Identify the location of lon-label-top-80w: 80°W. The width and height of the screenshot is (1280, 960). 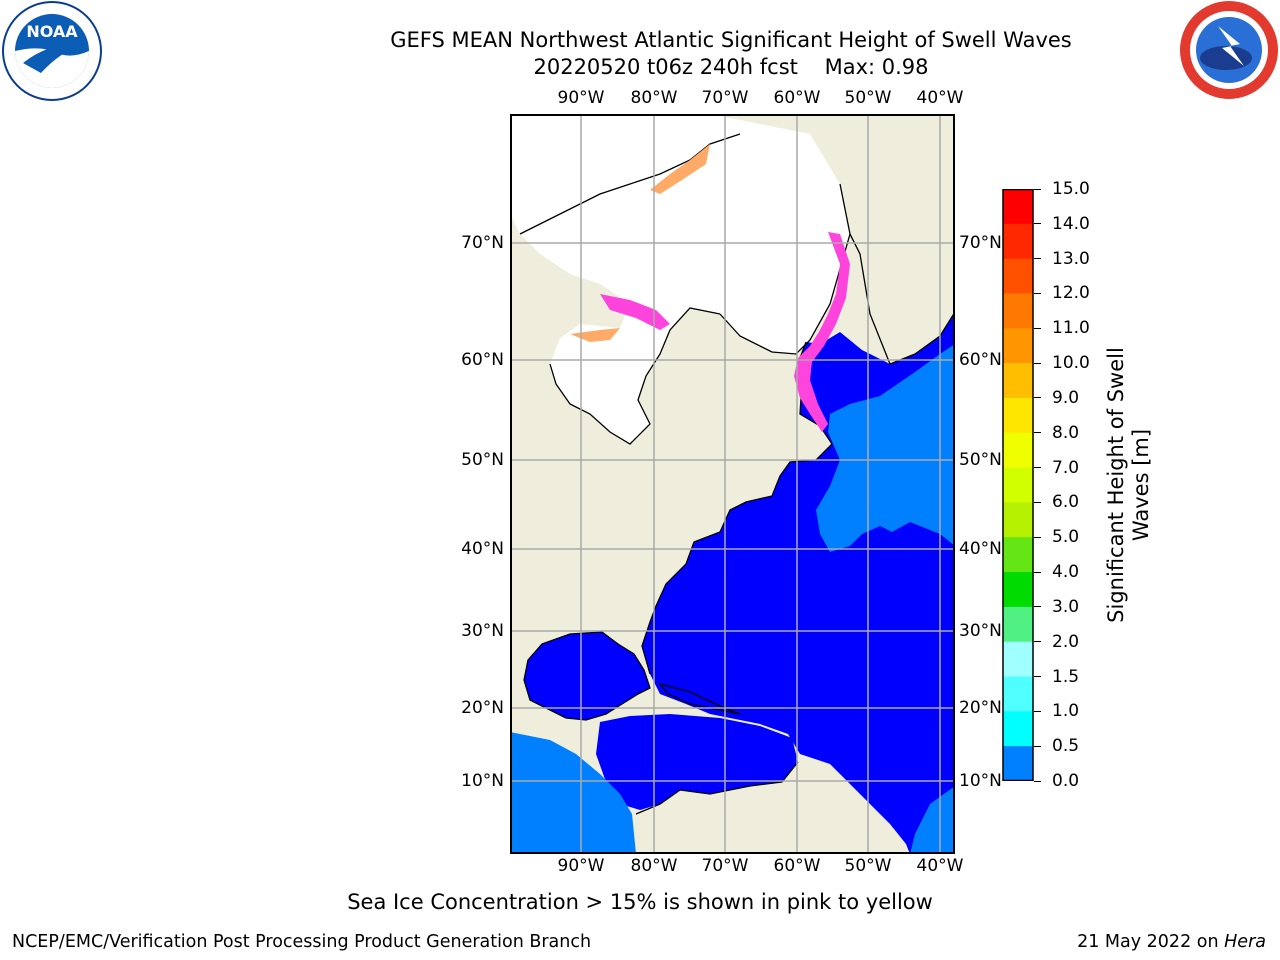
(654, 98).